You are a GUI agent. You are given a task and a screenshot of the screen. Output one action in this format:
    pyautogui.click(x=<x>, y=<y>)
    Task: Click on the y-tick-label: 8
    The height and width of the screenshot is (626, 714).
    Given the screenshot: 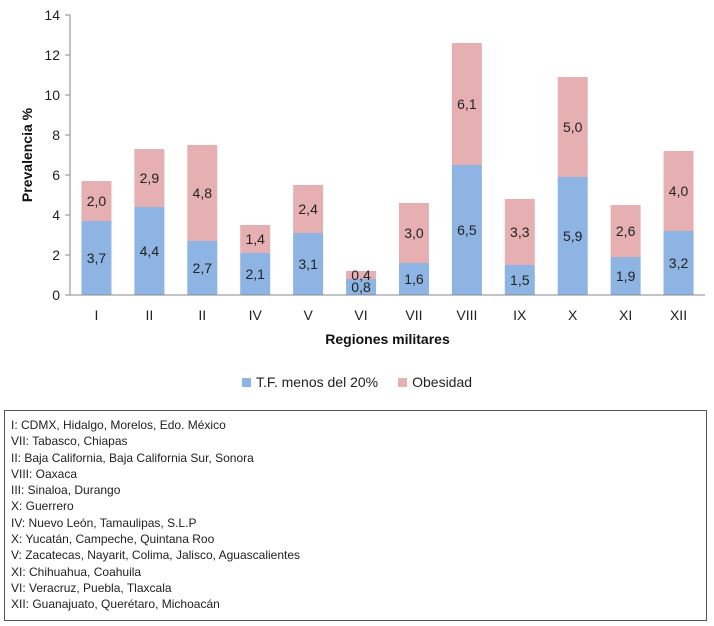 What is the action you would take?
    pyautogui.click(x=56, y=135)
    